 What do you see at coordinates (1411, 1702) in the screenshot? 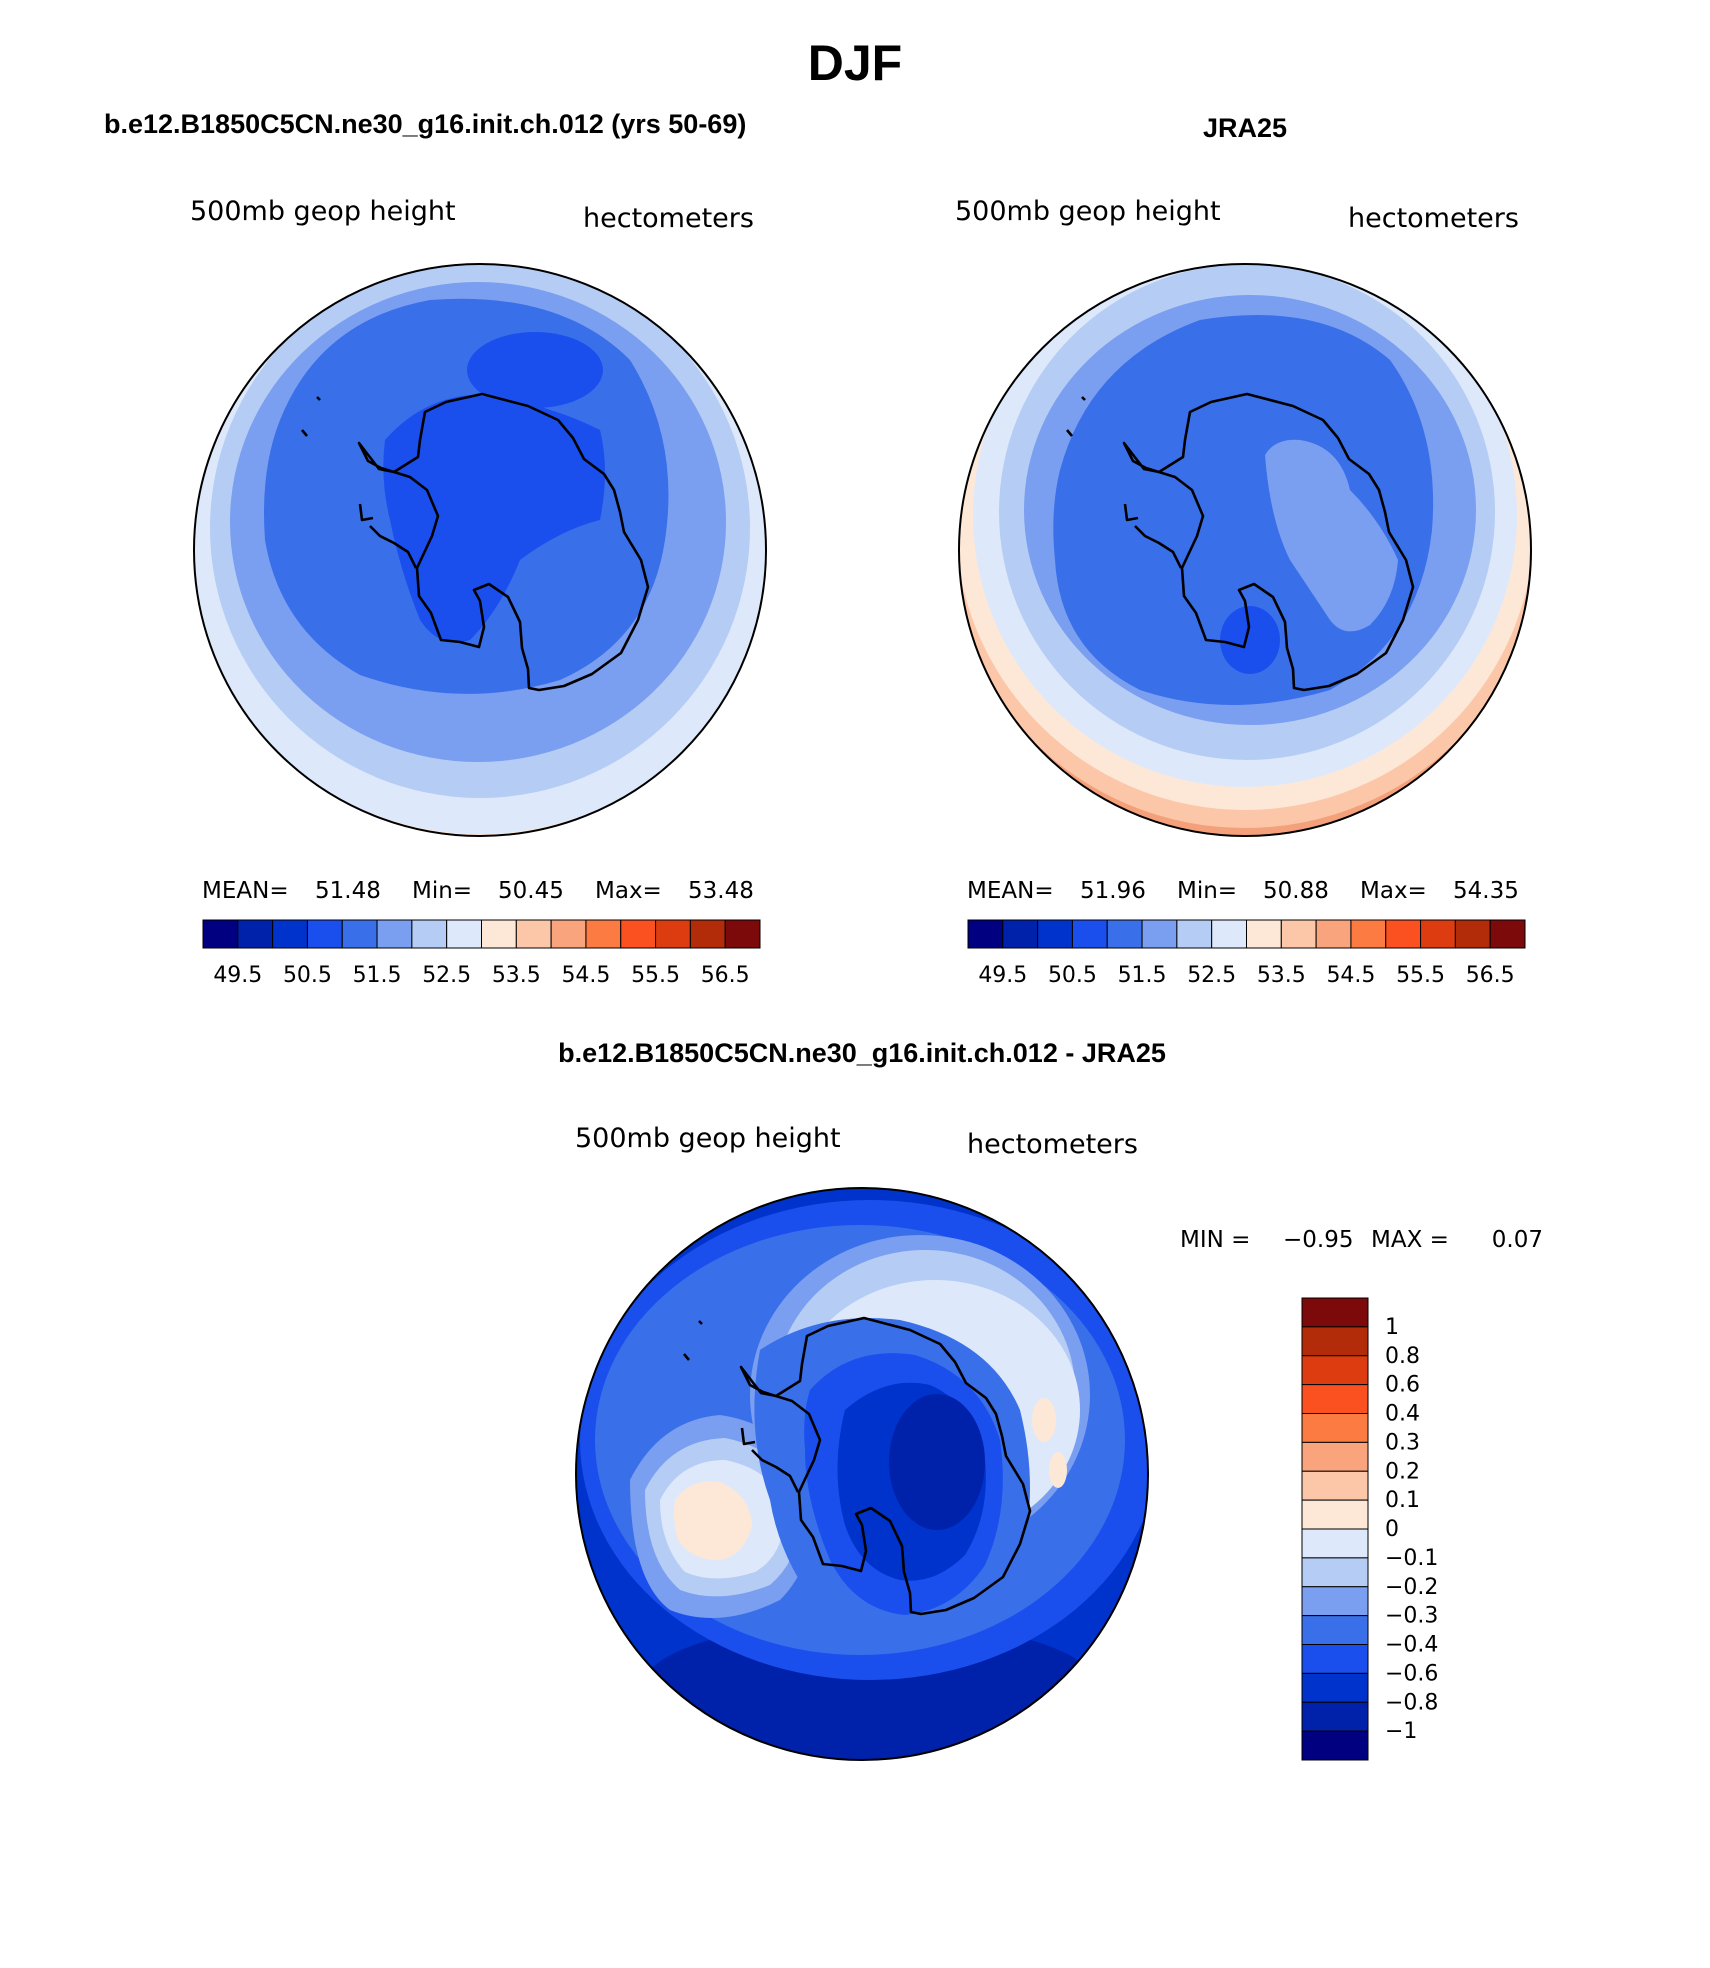
I see `colorbar-diff-tick-label: −0.8` at bounding box center [1411, 1702].